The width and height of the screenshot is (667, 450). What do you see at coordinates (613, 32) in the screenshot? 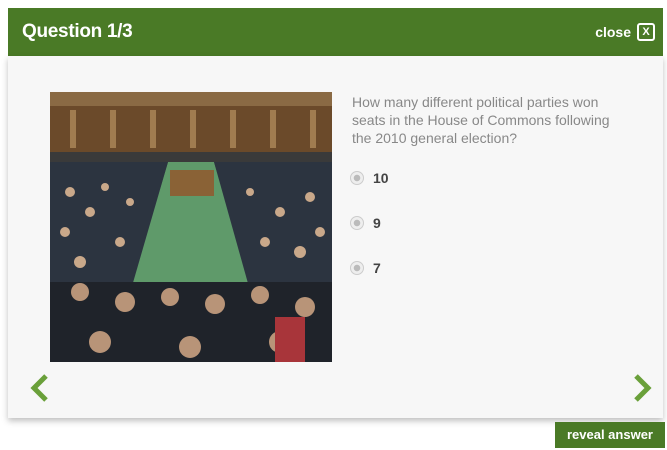
I see `close-label: close` at bounding box center [613, 32].